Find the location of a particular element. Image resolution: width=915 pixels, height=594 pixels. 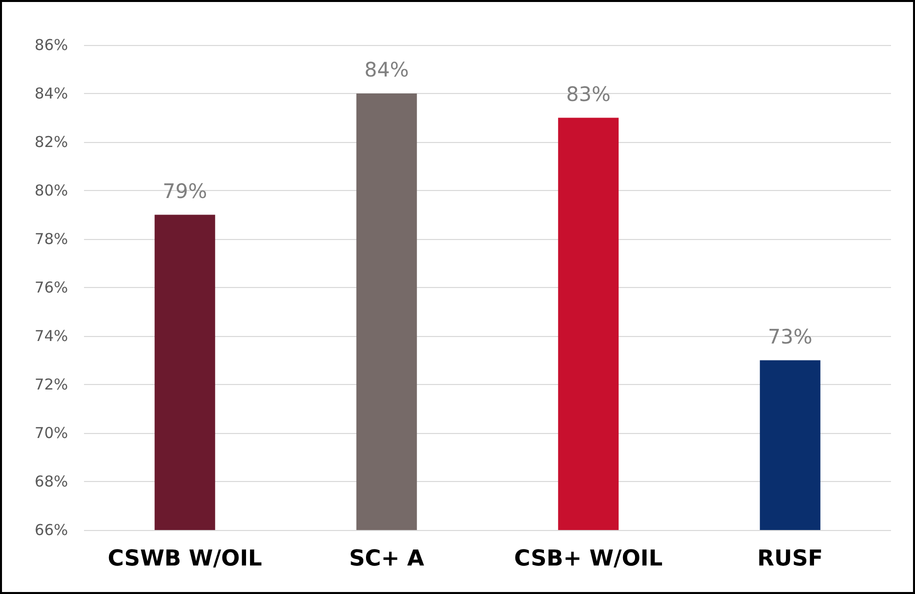

x-tick-label: CSB+ W/OIL is located at coordinates (588, 559).